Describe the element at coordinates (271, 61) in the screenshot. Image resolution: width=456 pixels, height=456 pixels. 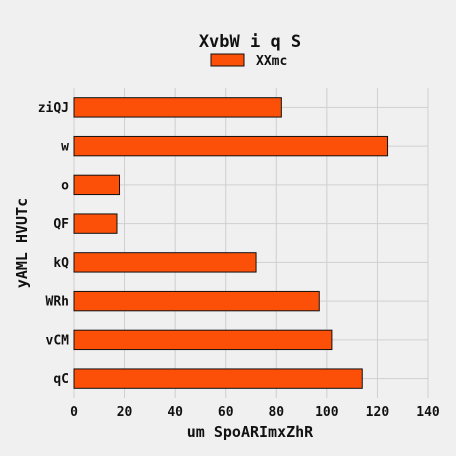
I see `legend-label: XXmc` at that location.